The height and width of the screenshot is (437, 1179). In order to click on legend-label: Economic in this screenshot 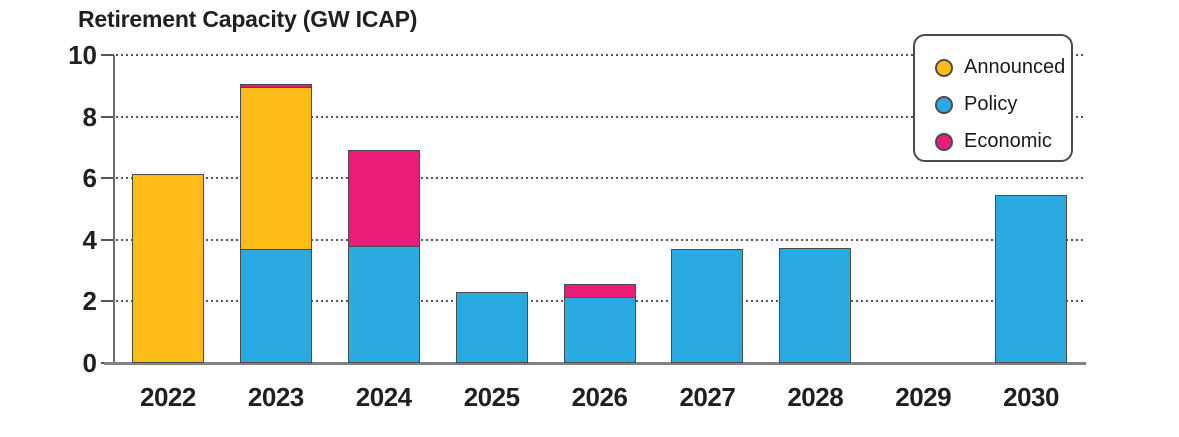, I will do `click(1008, 141)`.